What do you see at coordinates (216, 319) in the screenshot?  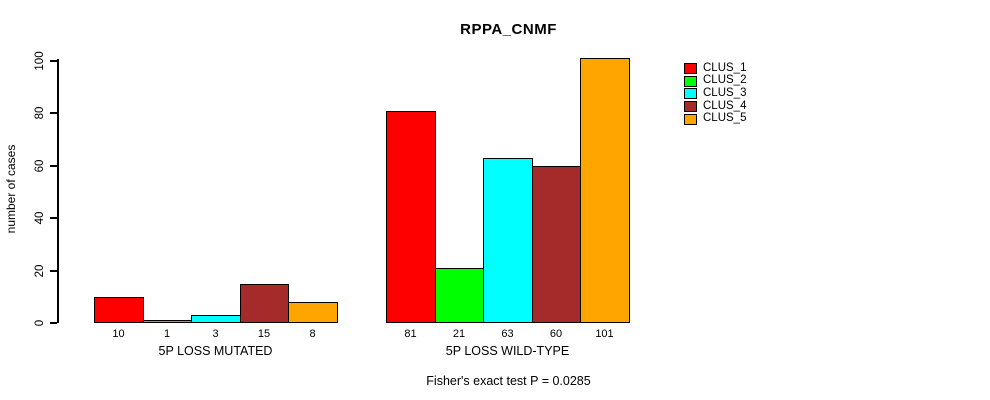 I see `bar-clus_3-group1` at bounding box center [216, 319].